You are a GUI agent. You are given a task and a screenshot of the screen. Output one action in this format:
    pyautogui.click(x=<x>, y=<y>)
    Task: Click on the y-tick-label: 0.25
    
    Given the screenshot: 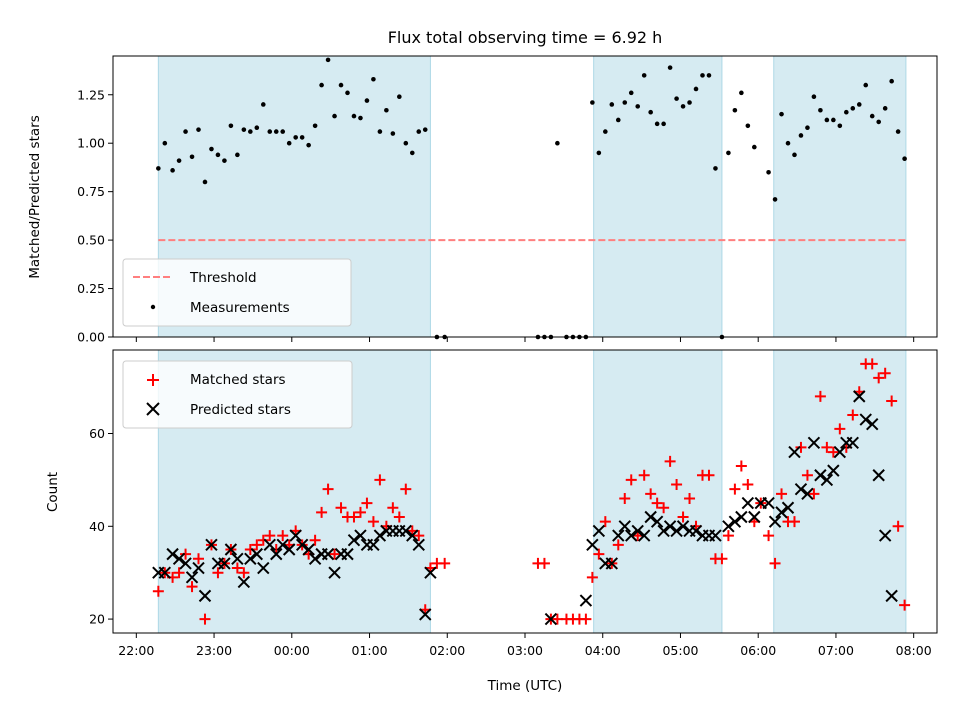 What is the action you would take?
    pyautogui.click(x=91, y=288)
    